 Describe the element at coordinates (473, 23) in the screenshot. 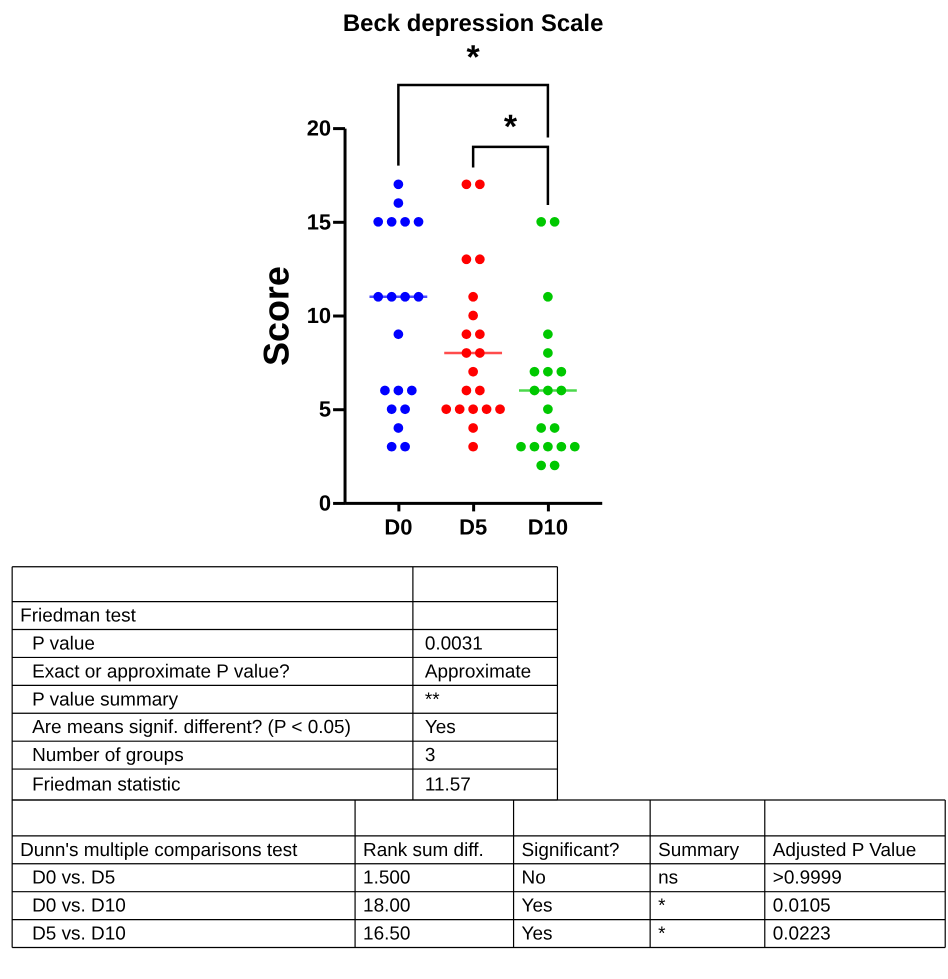

I see `chart-title: Beck depression Scale` at that location.